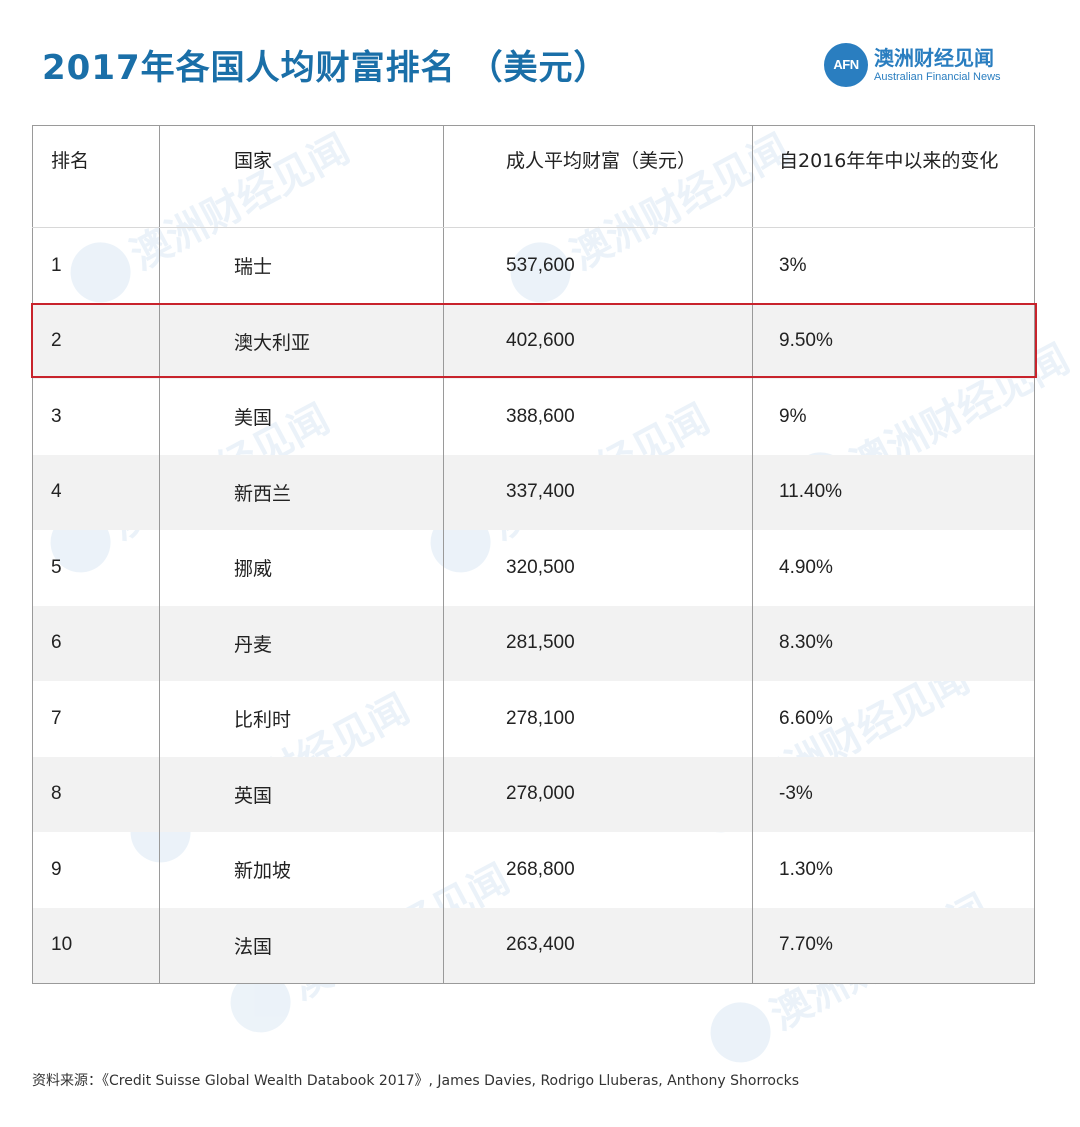 Image resolution: width=1080 pixels, height=1127 pixels. What do you see at coordinates (893, 719) in the screenshot?
I see `cell-change: 6.60%` at bounding box center [893, 719].